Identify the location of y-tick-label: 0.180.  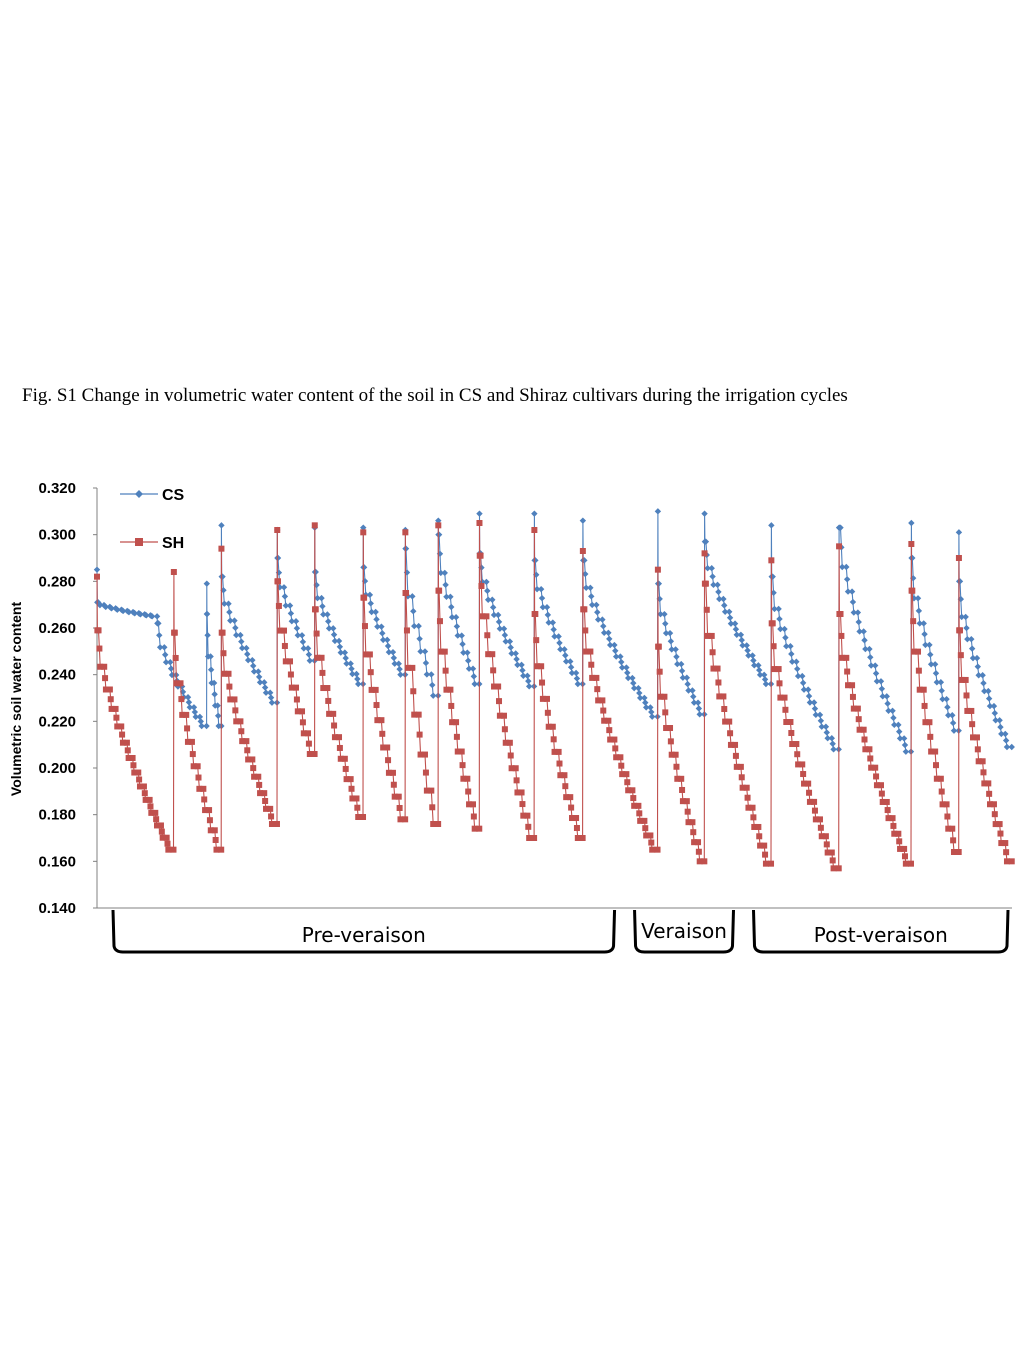
(57, 815).